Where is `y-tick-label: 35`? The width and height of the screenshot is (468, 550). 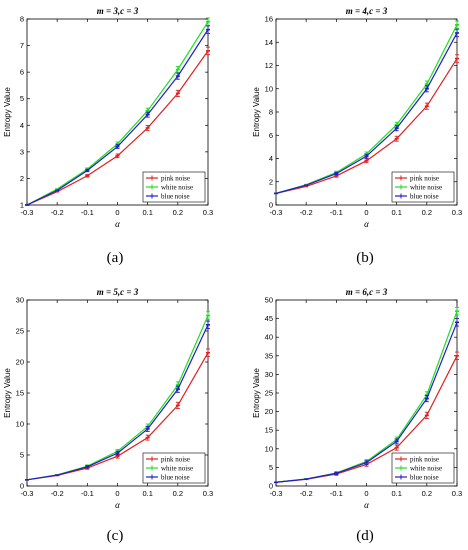 y-tick-label: 35 is located at coordinates (269, 355).